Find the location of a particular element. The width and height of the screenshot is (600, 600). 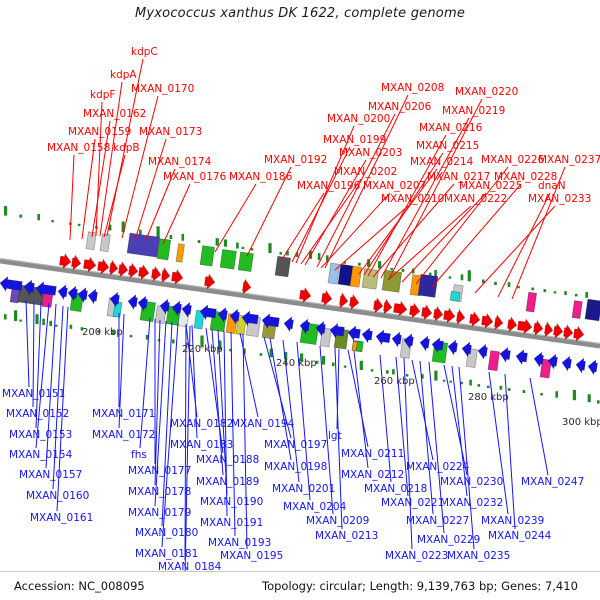

gene-label: MXAN_0152 is located at coordinates (38, 414).